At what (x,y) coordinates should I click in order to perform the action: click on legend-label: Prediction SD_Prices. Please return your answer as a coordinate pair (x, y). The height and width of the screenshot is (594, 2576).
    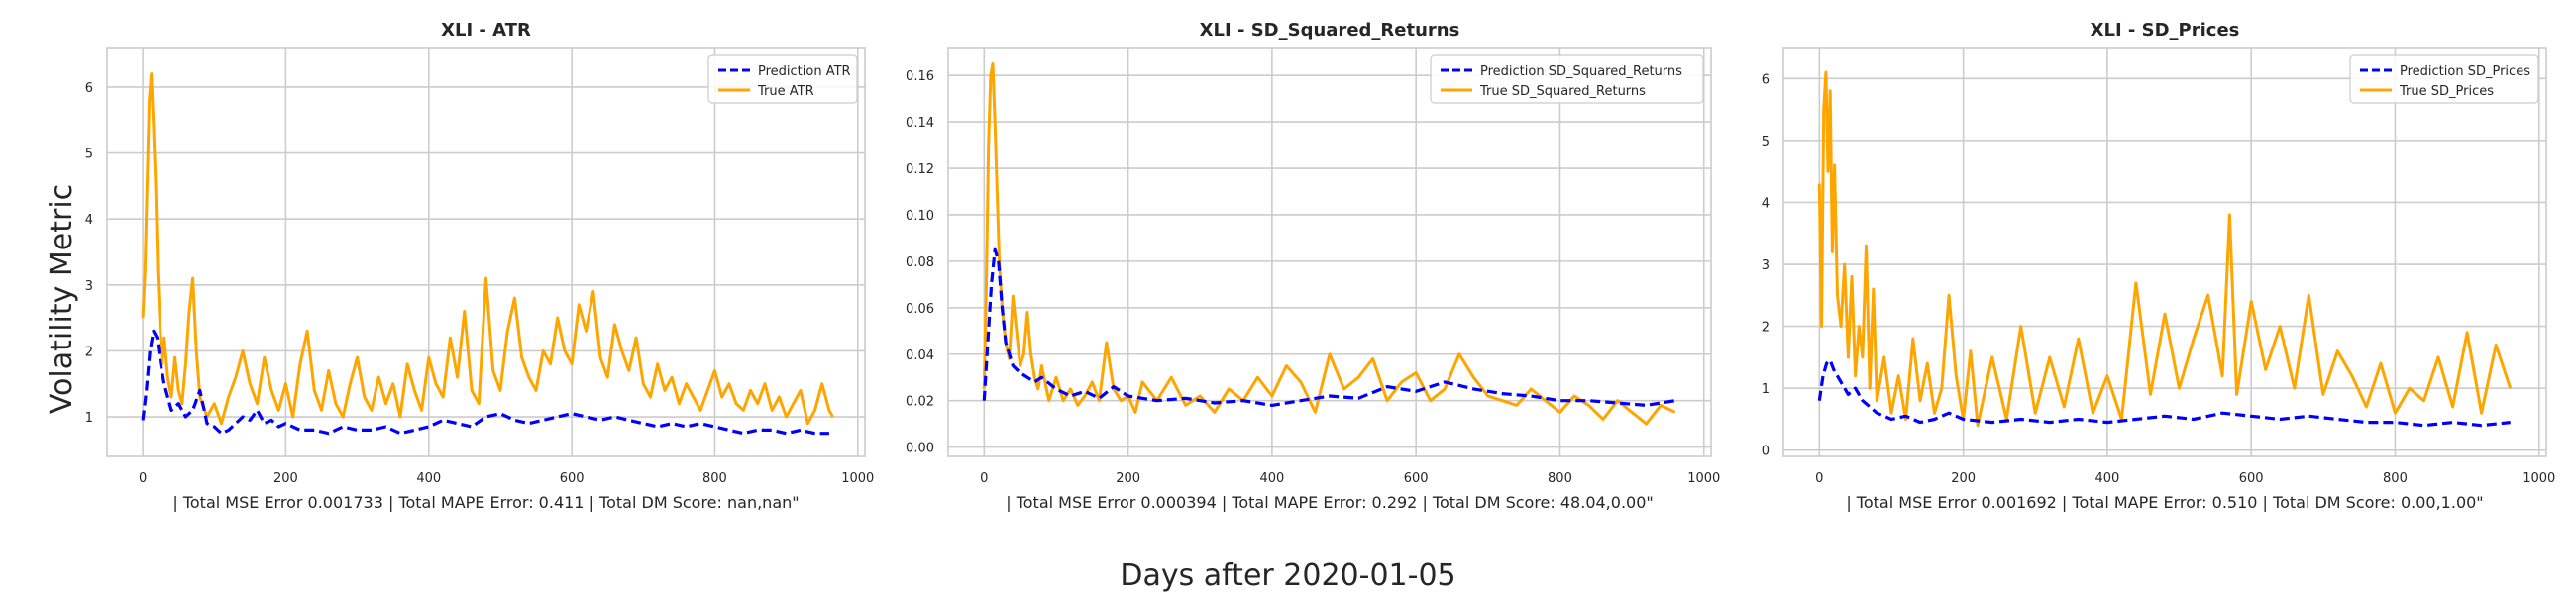
    Looking at the image, I should click on (2465, 71).